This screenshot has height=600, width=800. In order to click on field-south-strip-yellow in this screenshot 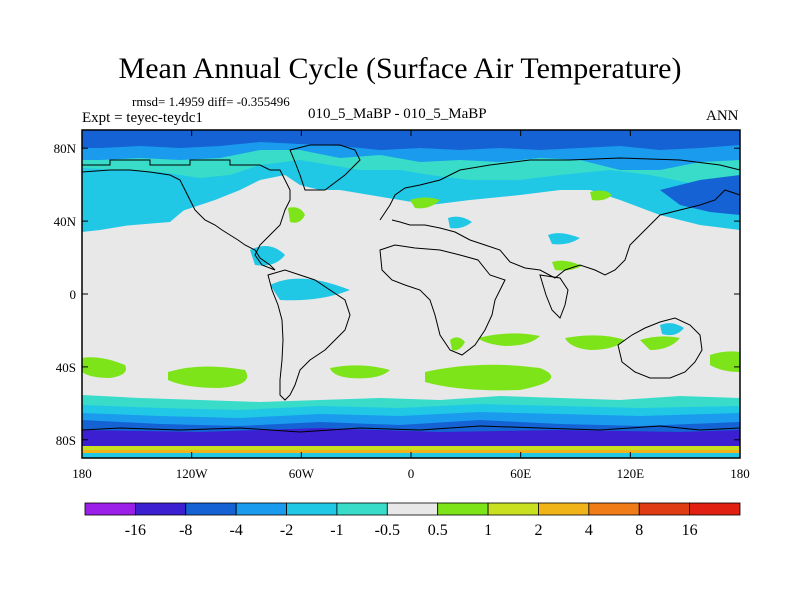, I will do `click(411, 448)`.